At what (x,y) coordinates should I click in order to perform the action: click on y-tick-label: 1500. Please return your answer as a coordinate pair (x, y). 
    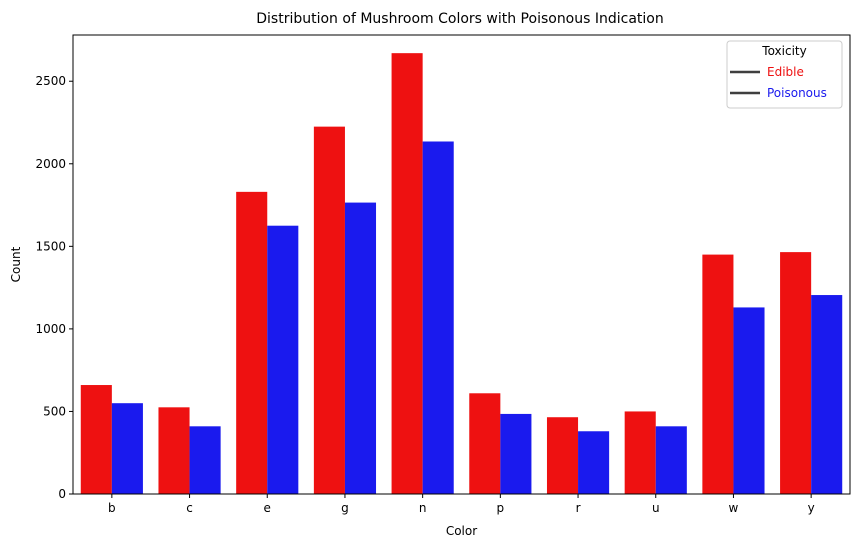
    Looking at the image, I should click on (50, 246).